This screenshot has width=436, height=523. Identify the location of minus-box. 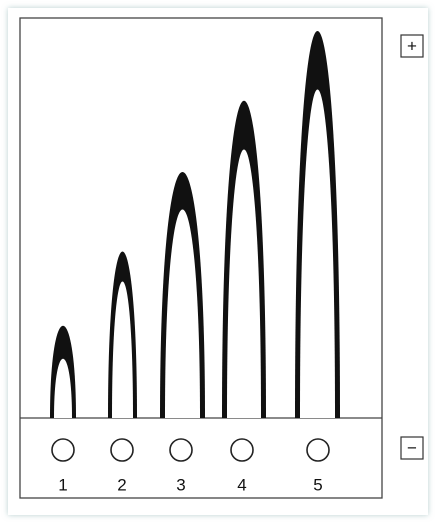
(412, 448).